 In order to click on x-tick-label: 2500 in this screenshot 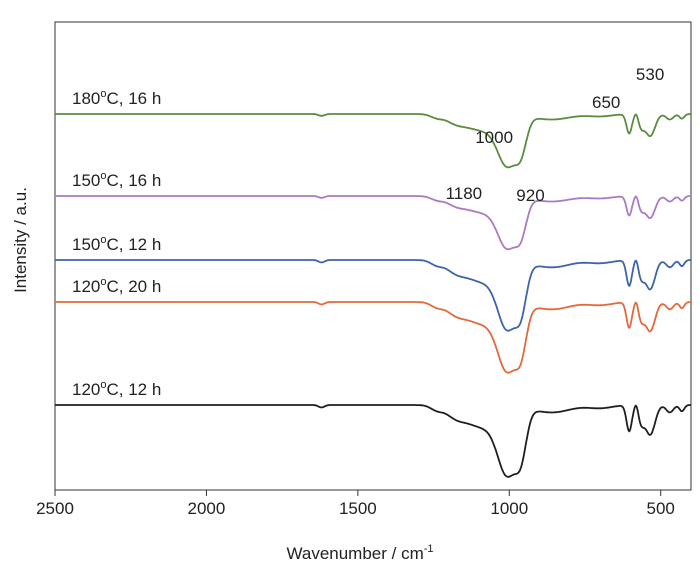, I will do `click(55, 508)`.